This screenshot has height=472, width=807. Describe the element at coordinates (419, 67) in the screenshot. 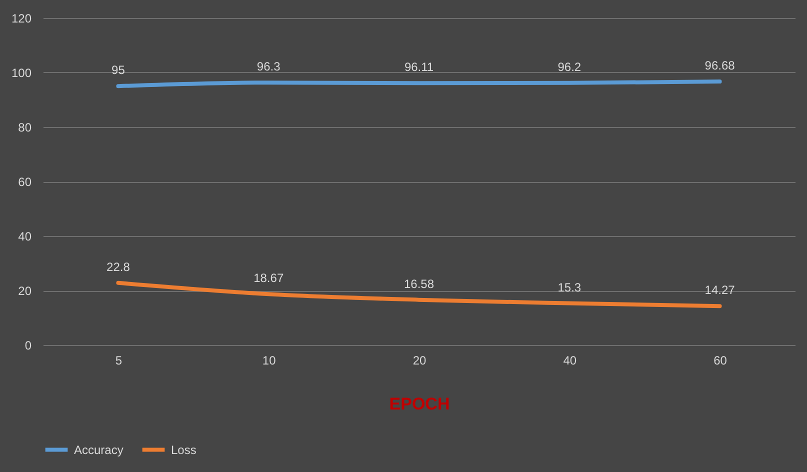

I see `data-label: 96.11` at that location.